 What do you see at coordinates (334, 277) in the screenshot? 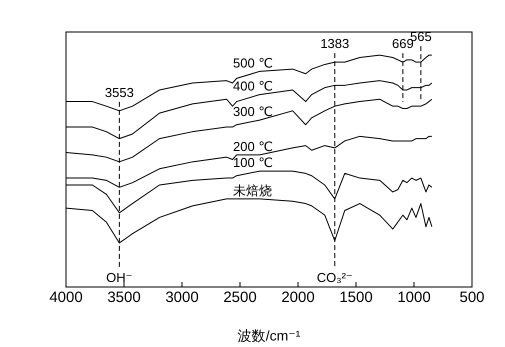
I see `annotation: CO₃²⁻` at bounding box center [334, 277].